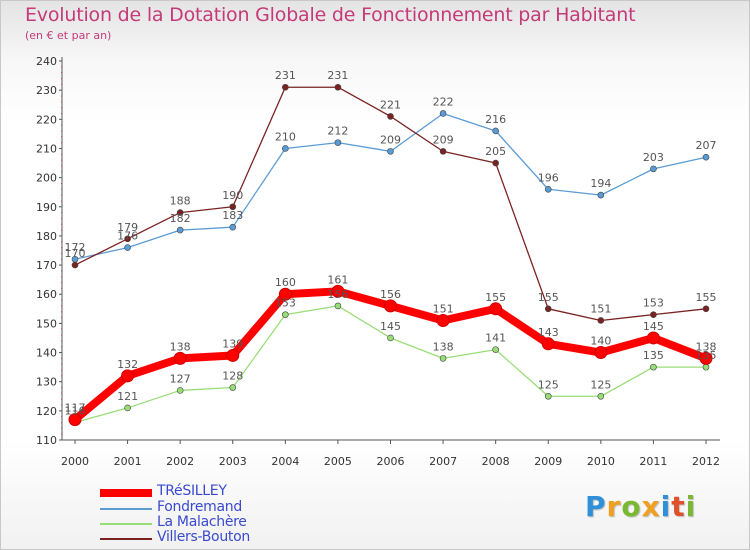 This screenshot has width=750, height=550. What do you see at coordinates (285, 303) in the screenshot?
I see `data-label: 153` at bounding box center [285, 303].